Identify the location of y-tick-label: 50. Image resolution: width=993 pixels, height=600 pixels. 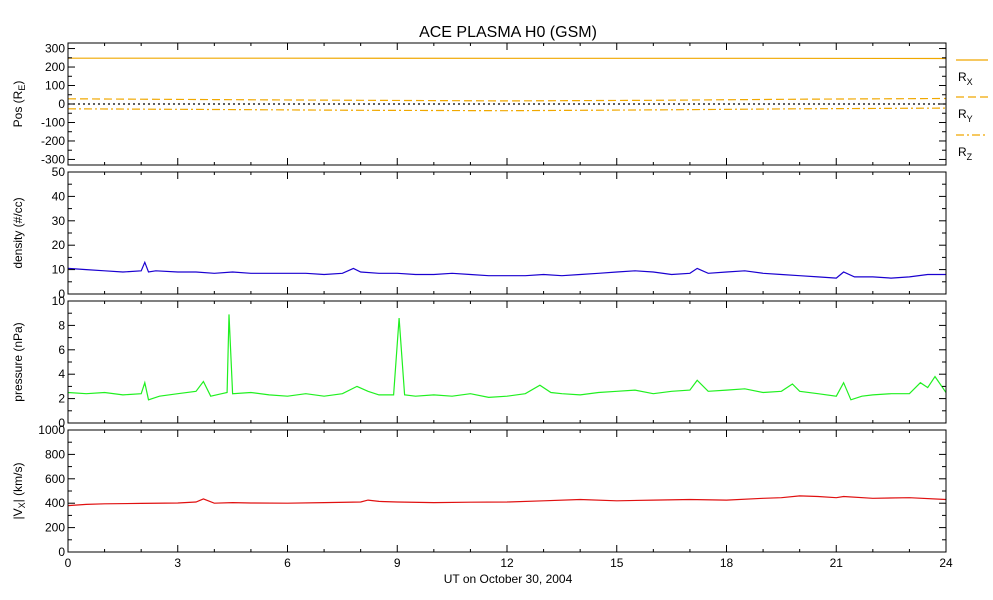
(59, 172).